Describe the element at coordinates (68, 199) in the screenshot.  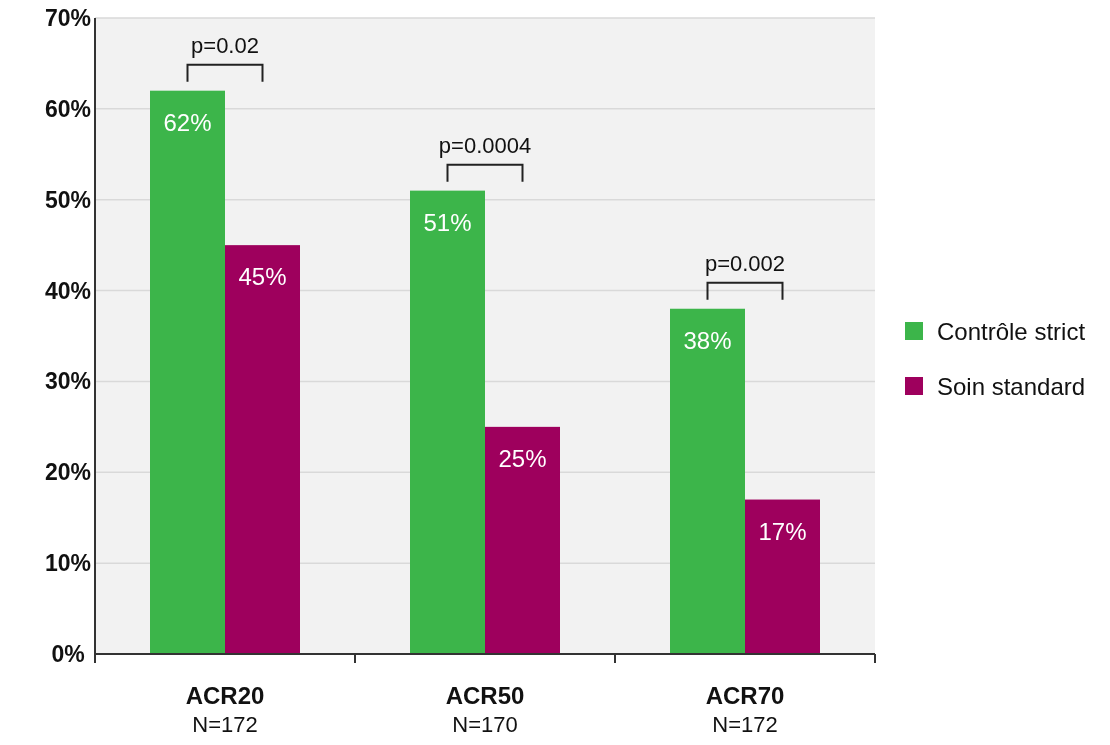
I see `y-tick-label: 50%` at that location.